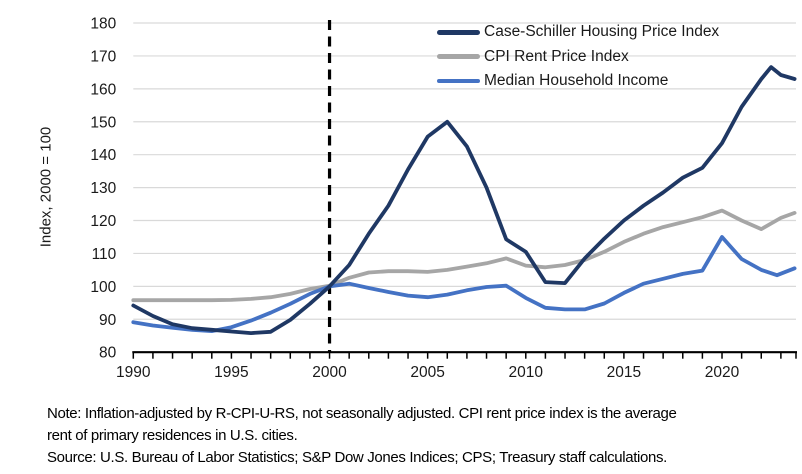  I want to click on cpi-rent-line-swatch, so click(458, 56).